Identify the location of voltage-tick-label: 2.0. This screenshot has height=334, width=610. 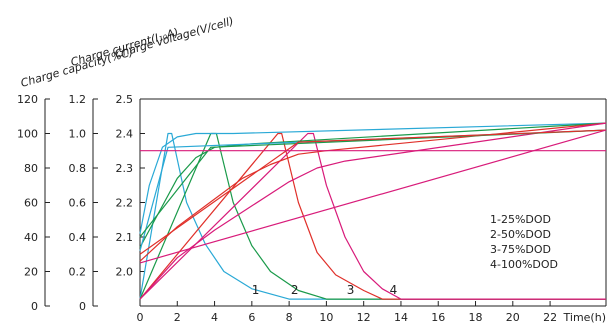
(125, 272).